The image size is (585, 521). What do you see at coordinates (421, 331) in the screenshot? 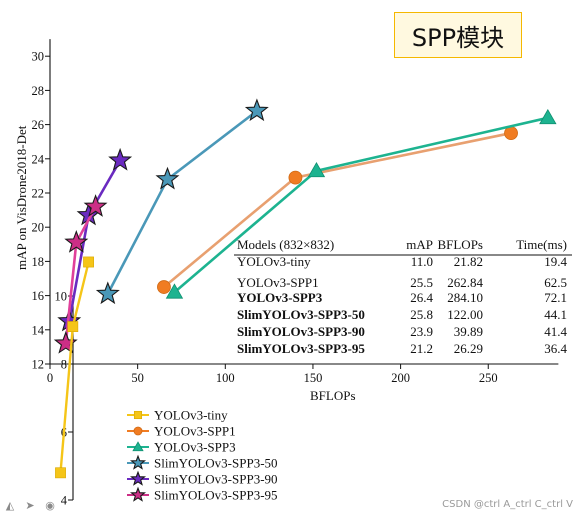
I see `table-cell: 23.9` at bounding box center [421, 331].